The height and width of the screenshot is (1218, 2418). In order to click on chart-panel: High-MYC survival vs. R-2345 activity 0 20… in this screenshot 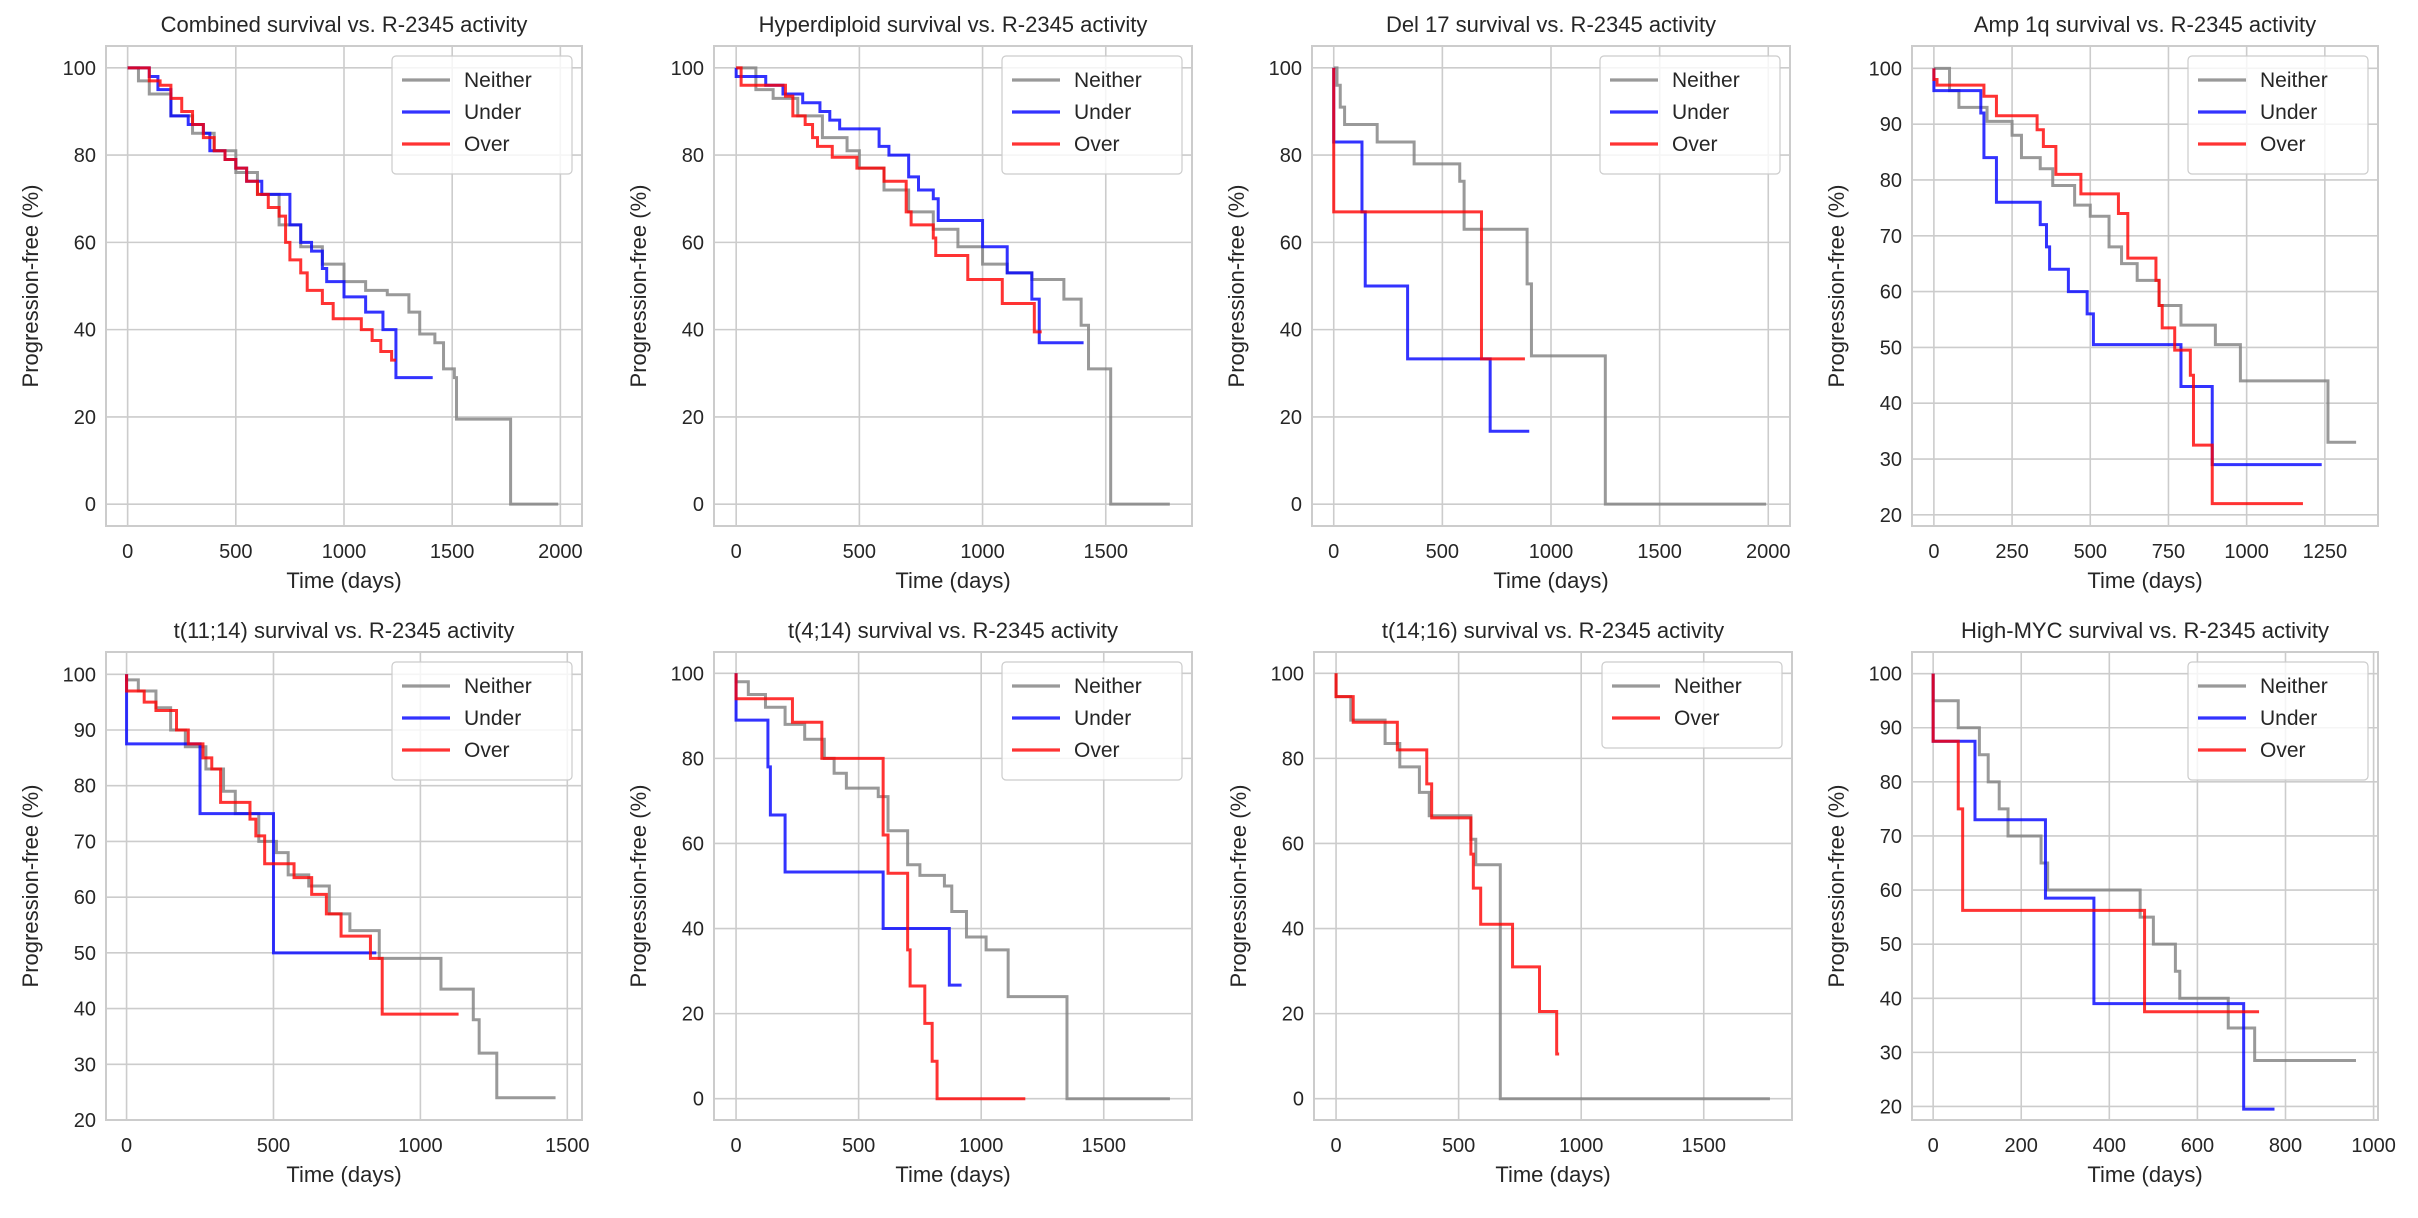, I will do `click(2110, 902)`.